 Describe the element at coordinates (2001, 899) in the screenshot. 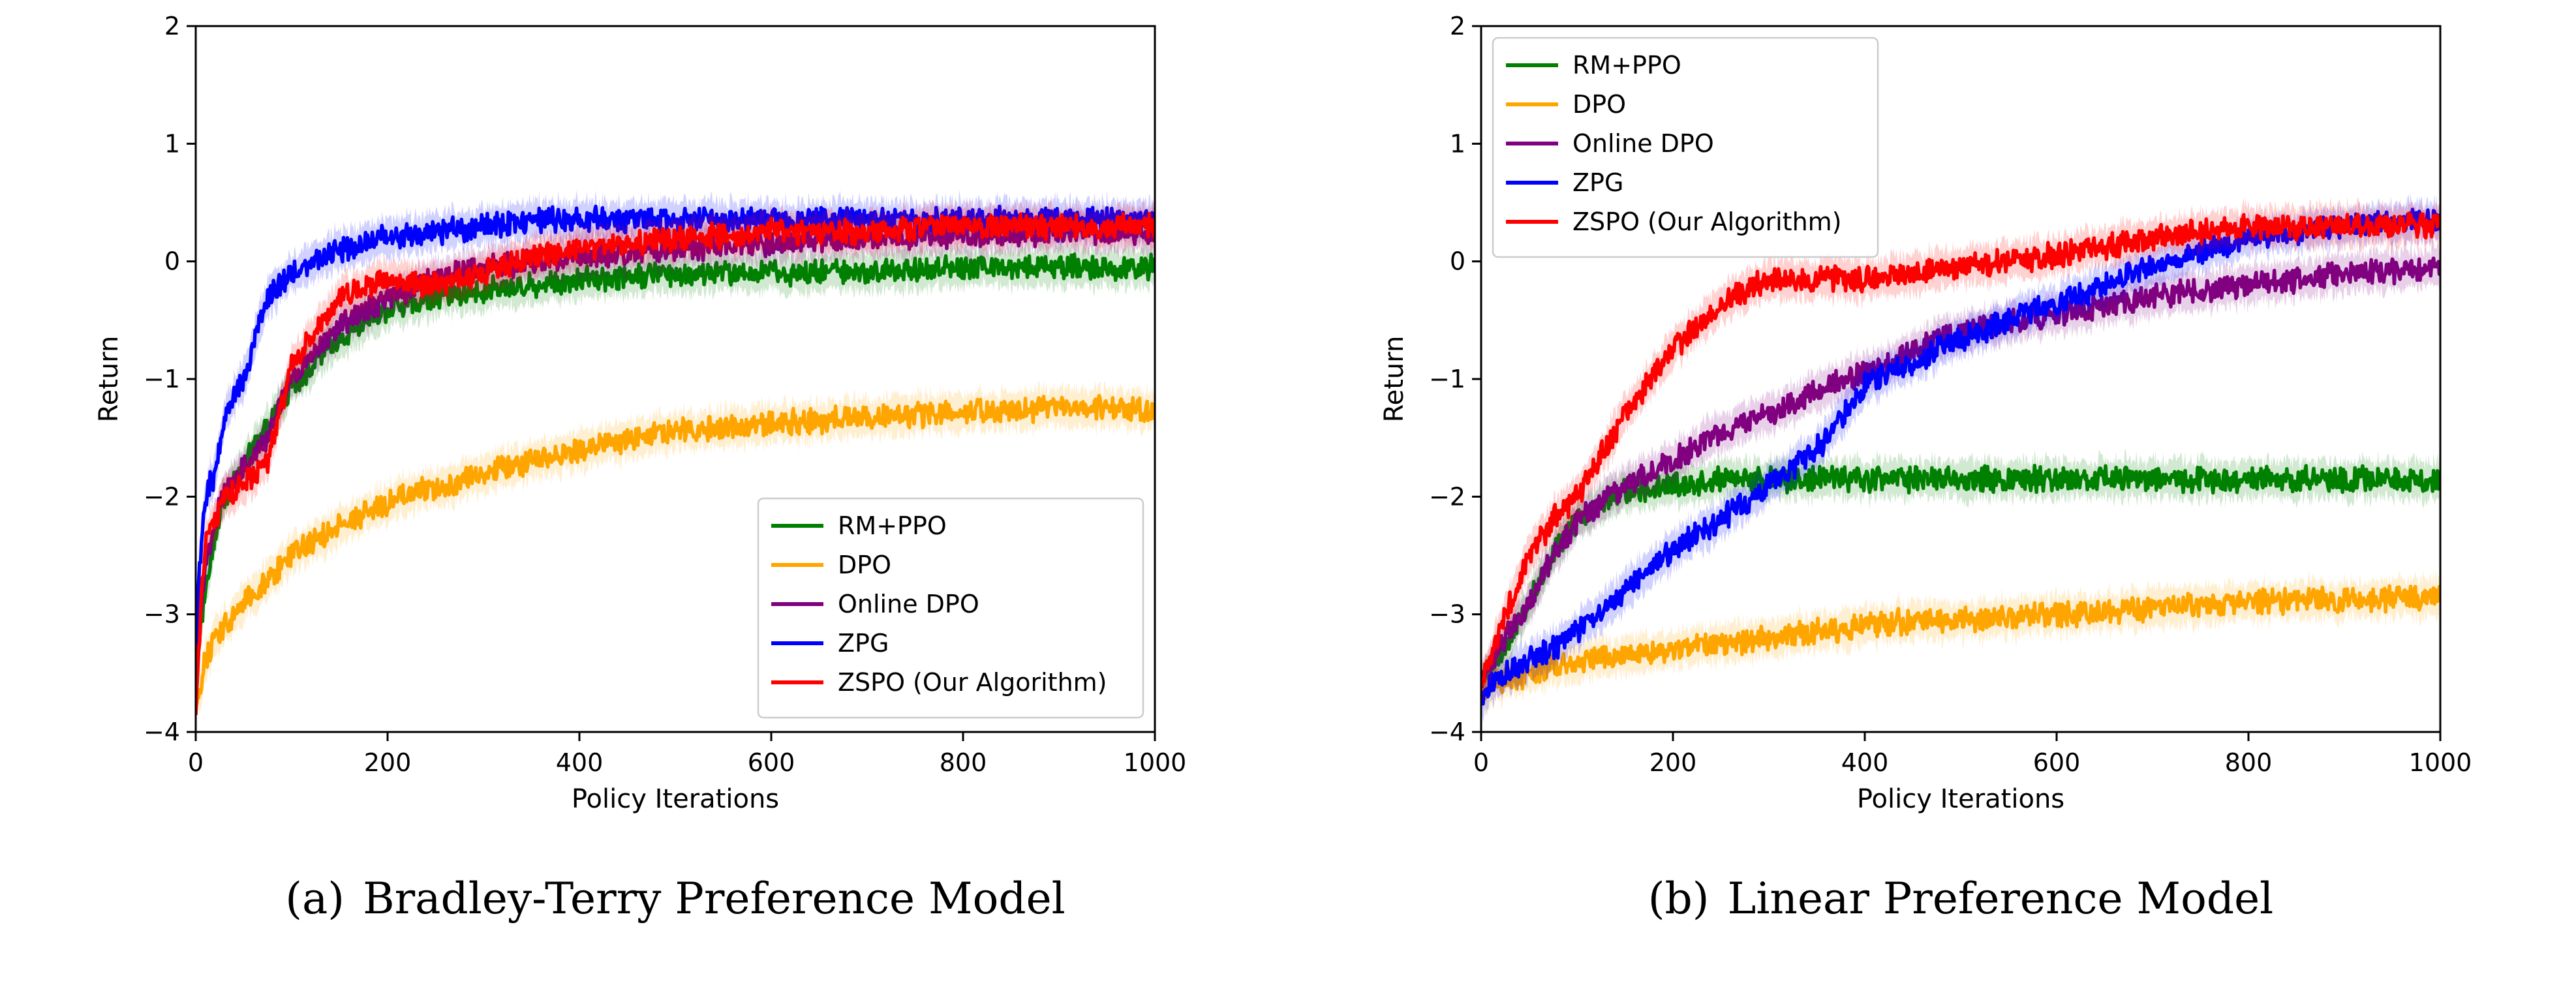

I see `caption-title: Linear Preference Model` at that location.